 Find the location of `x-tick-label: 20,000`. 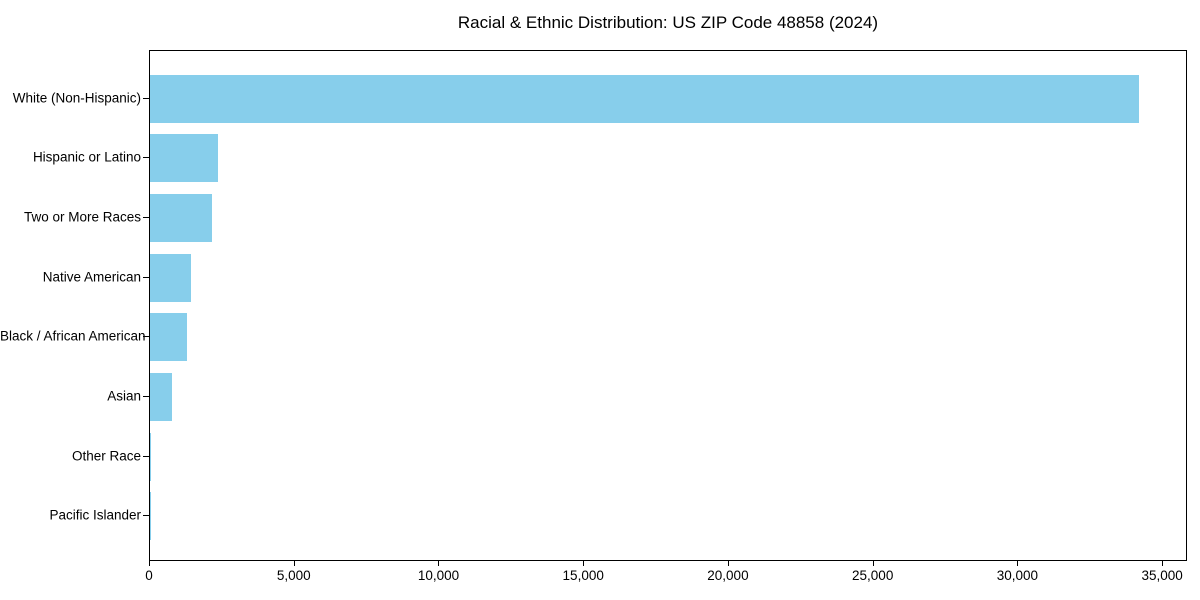

x-tick-label: 20,000 is located at coordinates (728, 575).